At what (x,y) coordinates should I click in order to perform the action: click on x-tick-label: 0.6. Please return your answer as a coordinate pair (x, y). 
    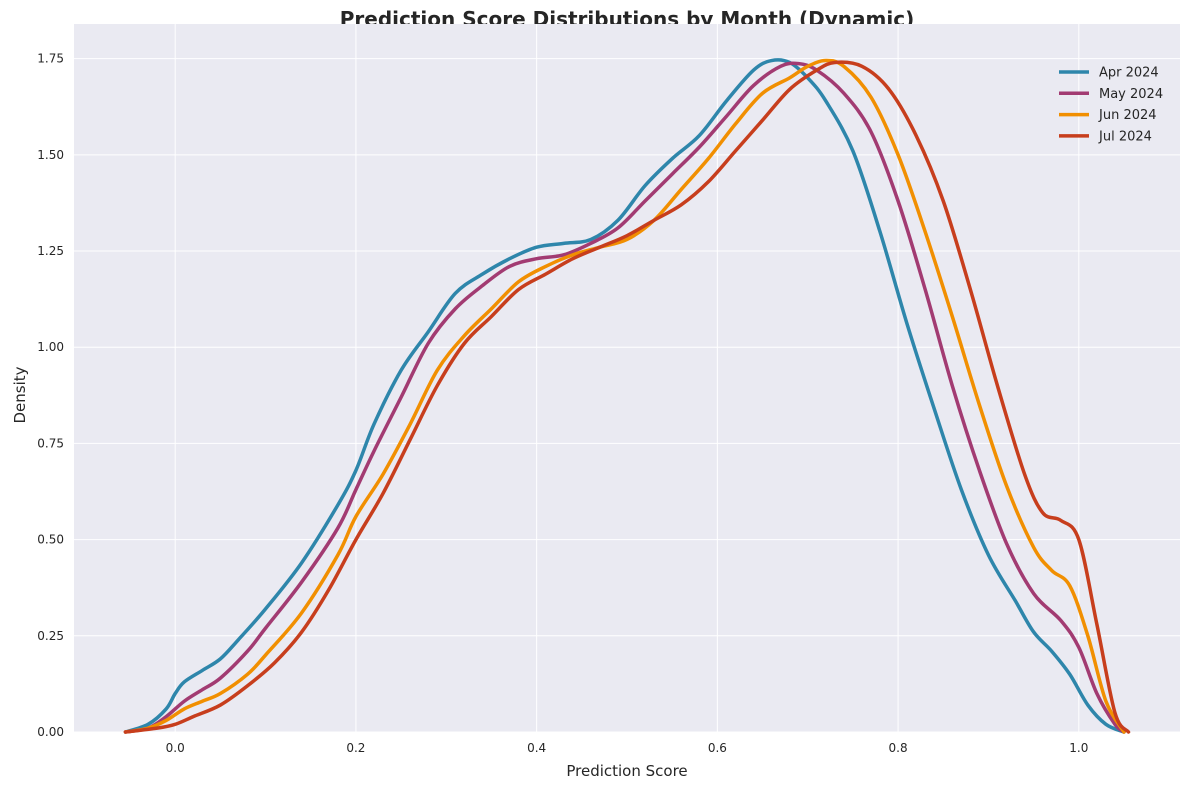
    Looking at the image, I should click on (717, 748).